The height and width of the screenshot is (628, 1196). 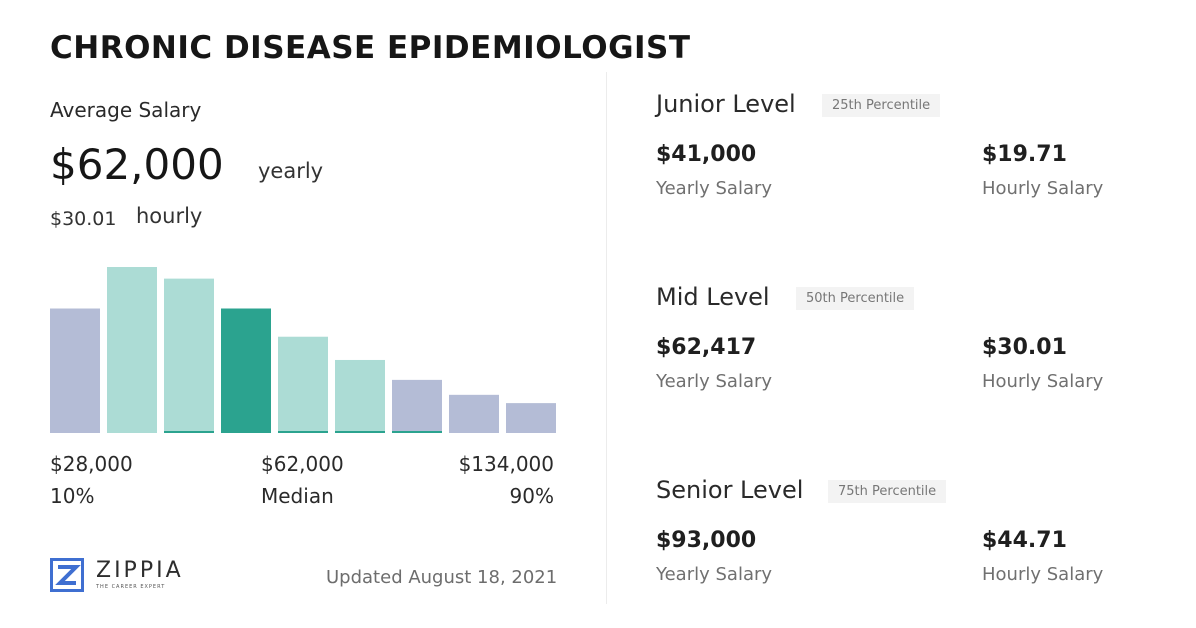 What do you see at coordinates (302, 464) in the screenshot?
I see `x-label-median-value: $62,000` at bounding box center [302, 464].